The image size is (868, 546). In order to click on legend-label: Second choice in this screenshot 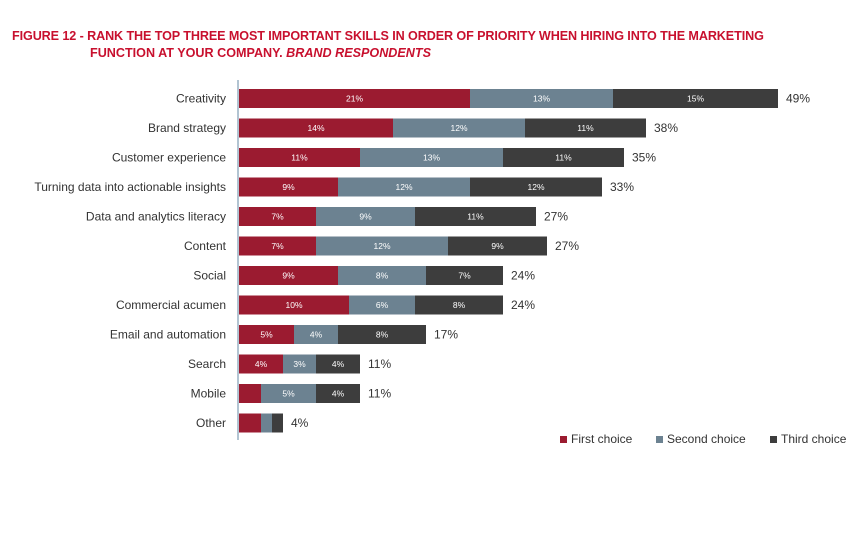, I will do `click(706, 439)`.